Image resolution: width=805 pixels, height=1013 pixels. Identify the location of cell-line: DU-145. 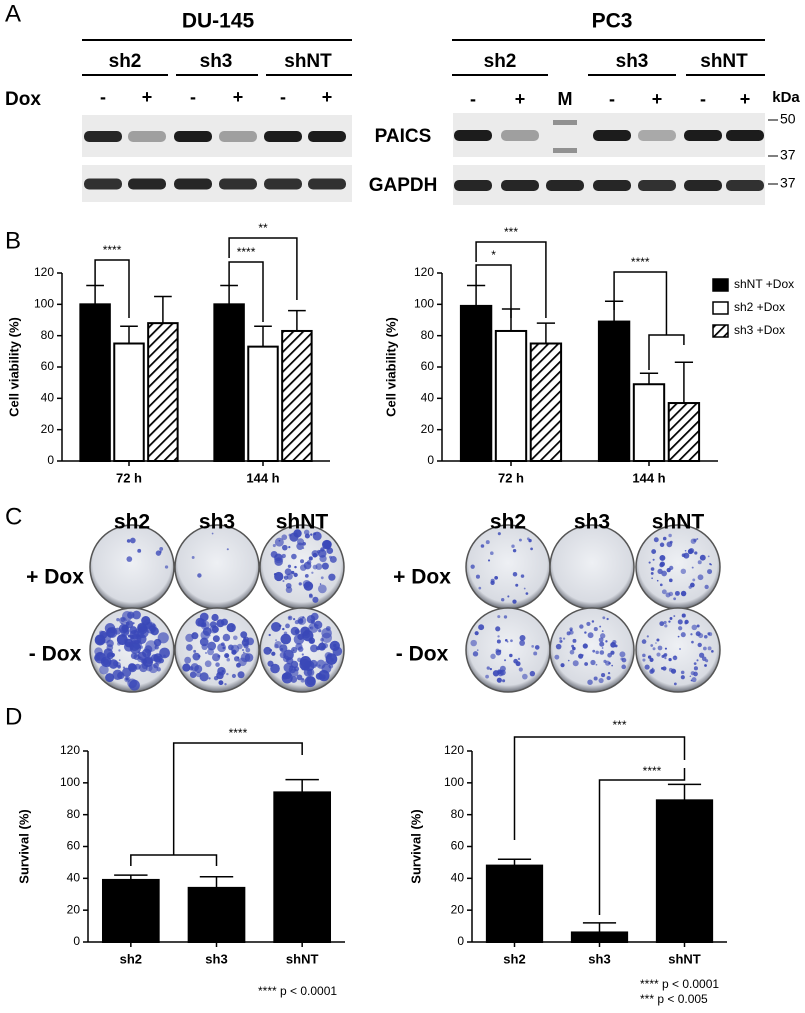
(218, 21).